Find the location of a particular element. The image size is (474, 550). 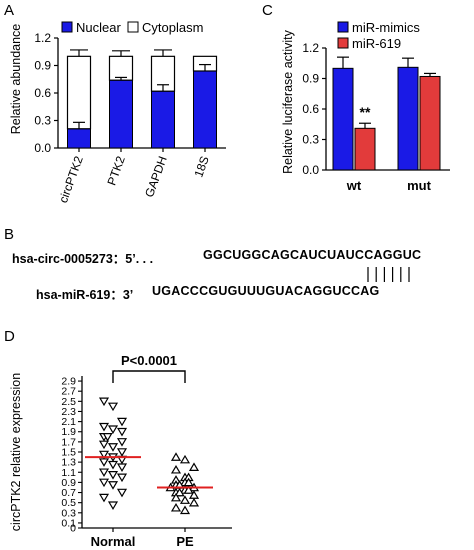

chart-c-legend-619: miR-619 is located at coordinates (376, 43).